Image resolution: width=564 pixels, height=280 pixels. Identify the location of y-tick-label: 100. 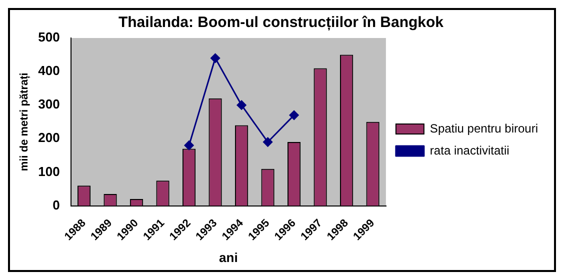
(49, 171).